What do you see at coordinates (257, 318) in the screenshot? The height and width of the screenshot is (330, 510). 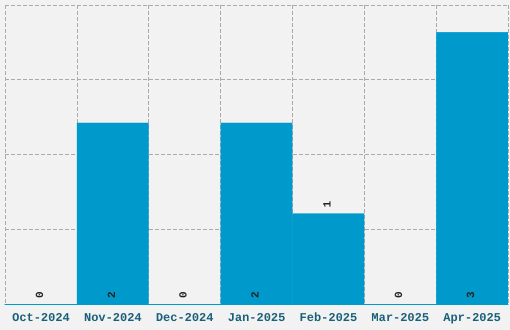 I see `x-tick-label: Jan-2025` at bounding box center [257, 318].